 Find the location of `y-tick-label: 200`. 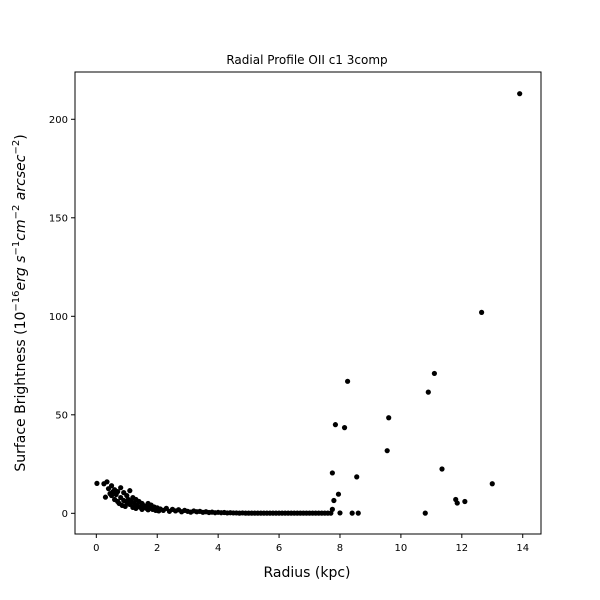

y-tick-label: 200 is located at coordinates (58, 120).